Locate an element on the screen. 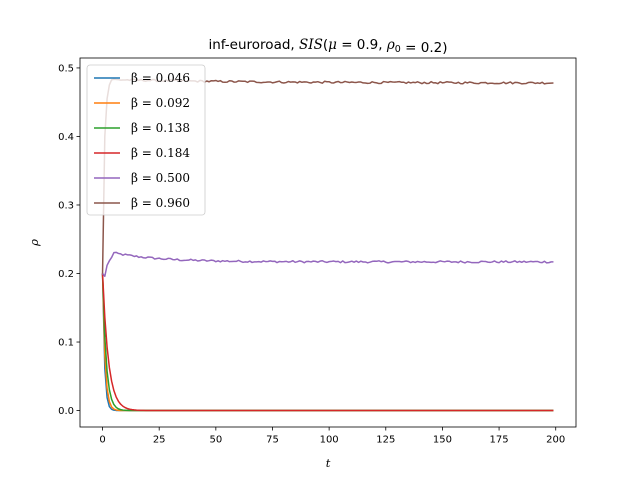 The image size is (640, 480). y-tick-label: 0.2 is located at coordinates (66, 274).